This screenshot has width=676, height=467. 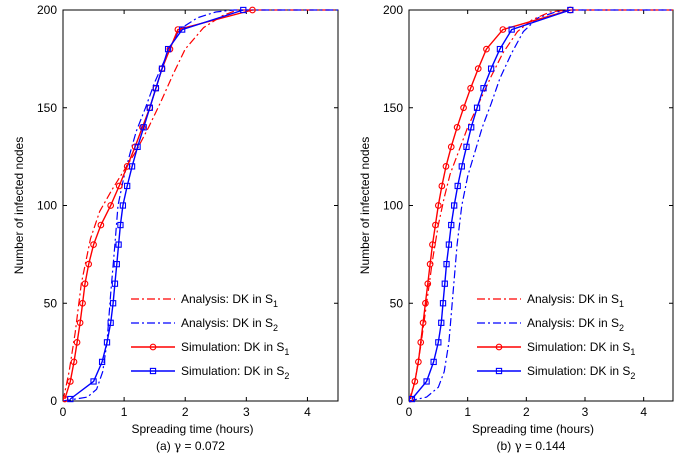 I want to click on x-axis-label: Spreading time (hours), so click(x=533, y=429).